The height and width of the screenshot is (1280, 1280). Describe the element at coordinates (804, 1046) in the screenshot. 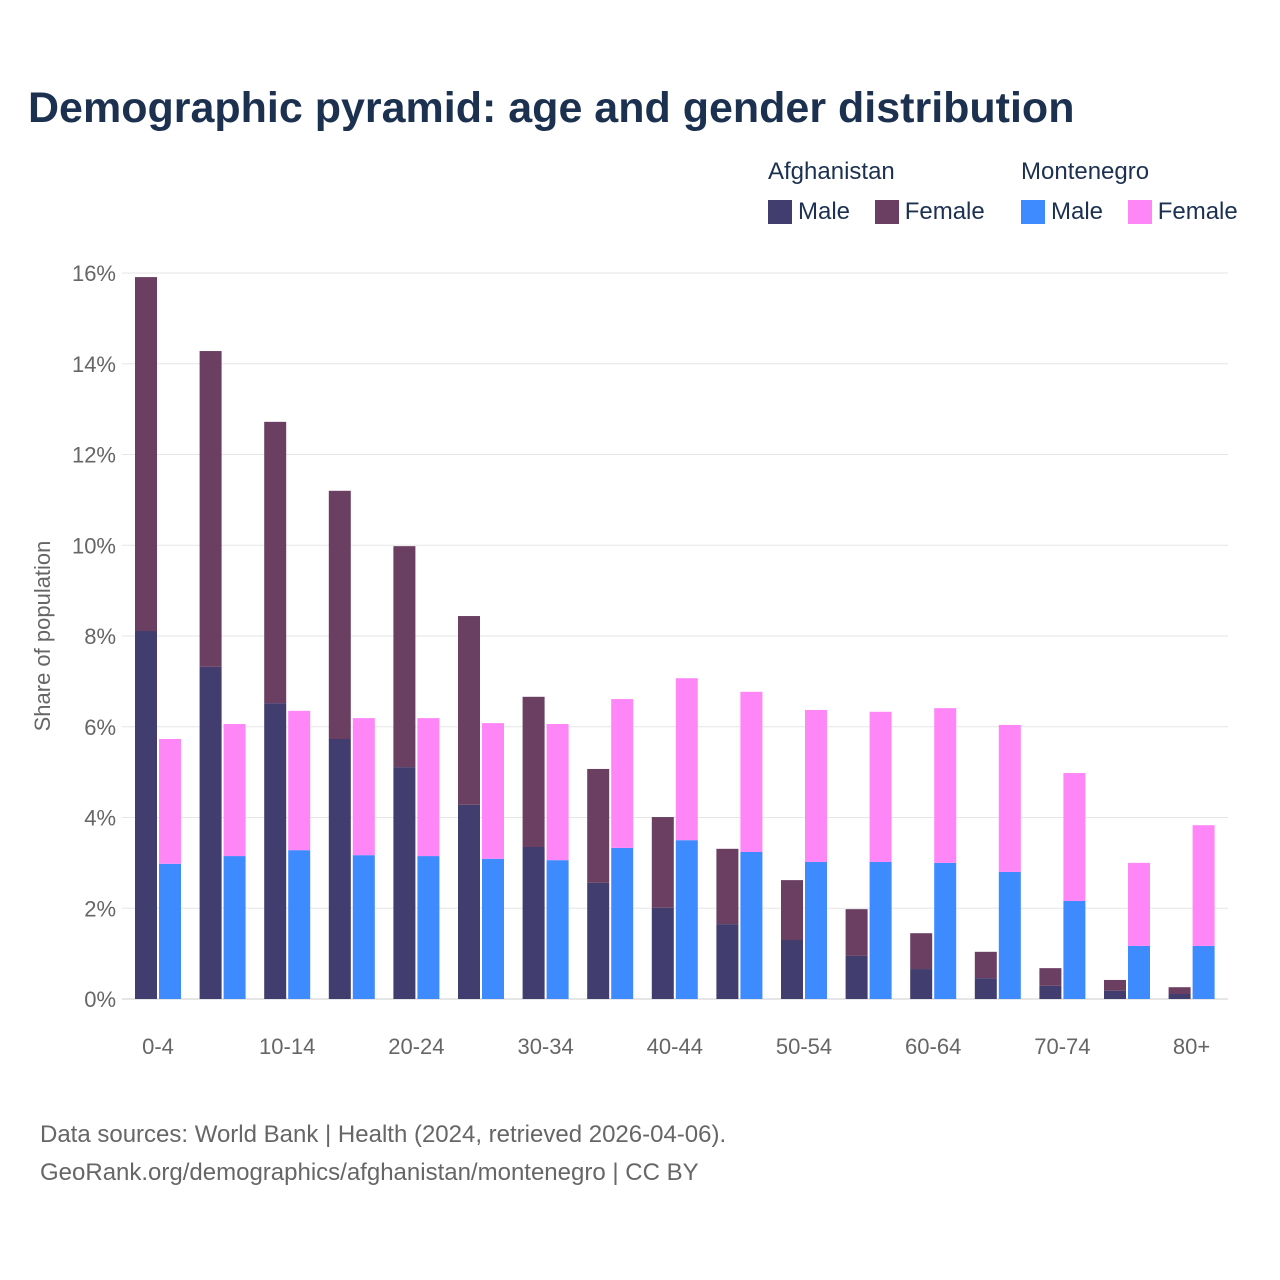

I see `x-tick-label: 50-54` at that location.